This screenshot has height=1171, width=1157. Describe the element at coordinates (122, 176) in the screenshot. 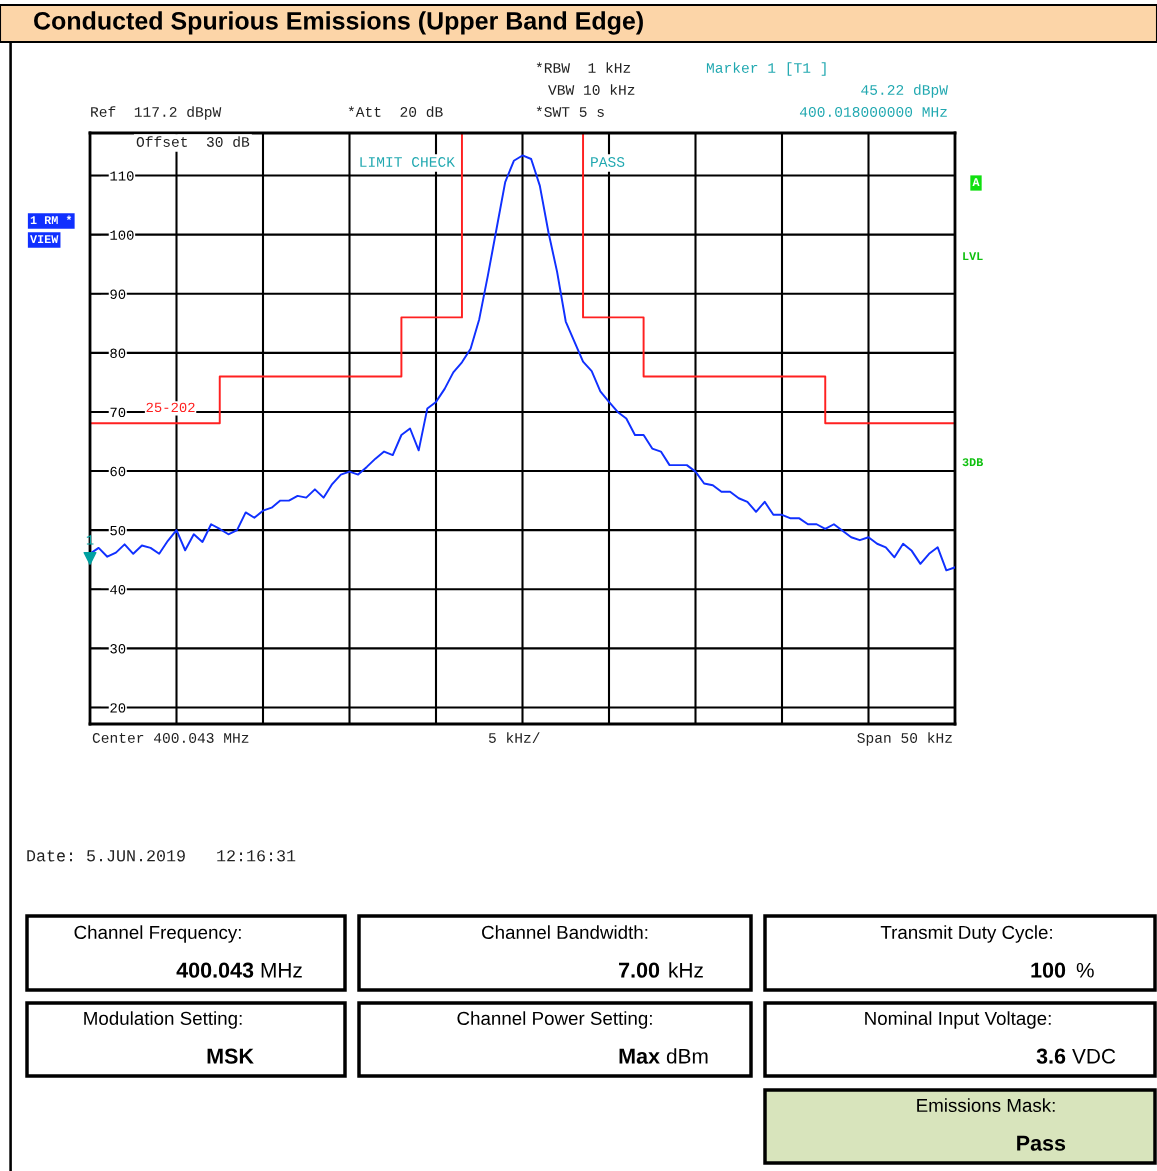

I see `y-tick-label: 110` at that location.